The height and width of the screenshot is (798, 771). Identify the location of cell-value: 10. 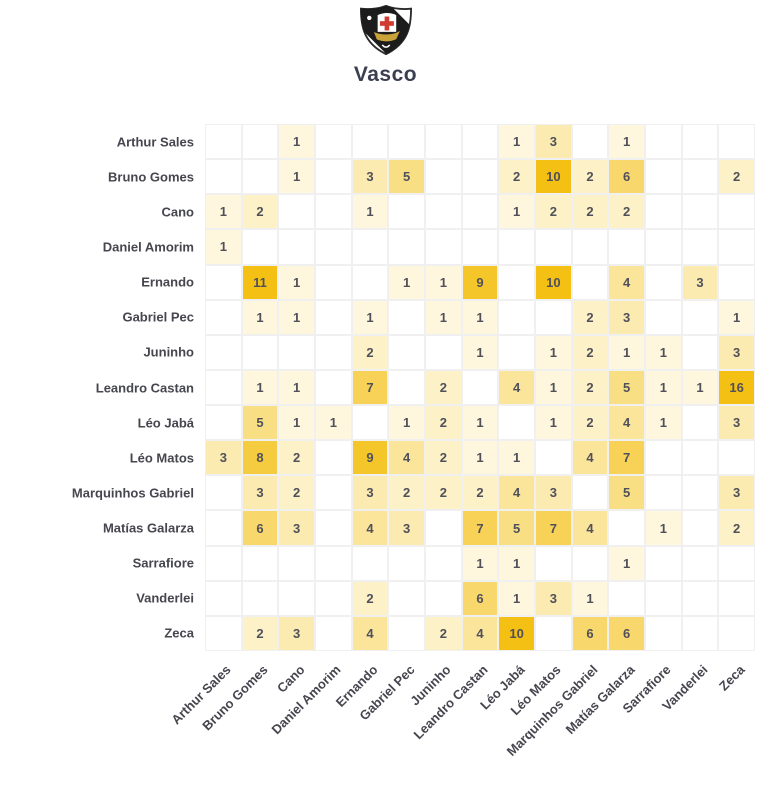
(553, 282).